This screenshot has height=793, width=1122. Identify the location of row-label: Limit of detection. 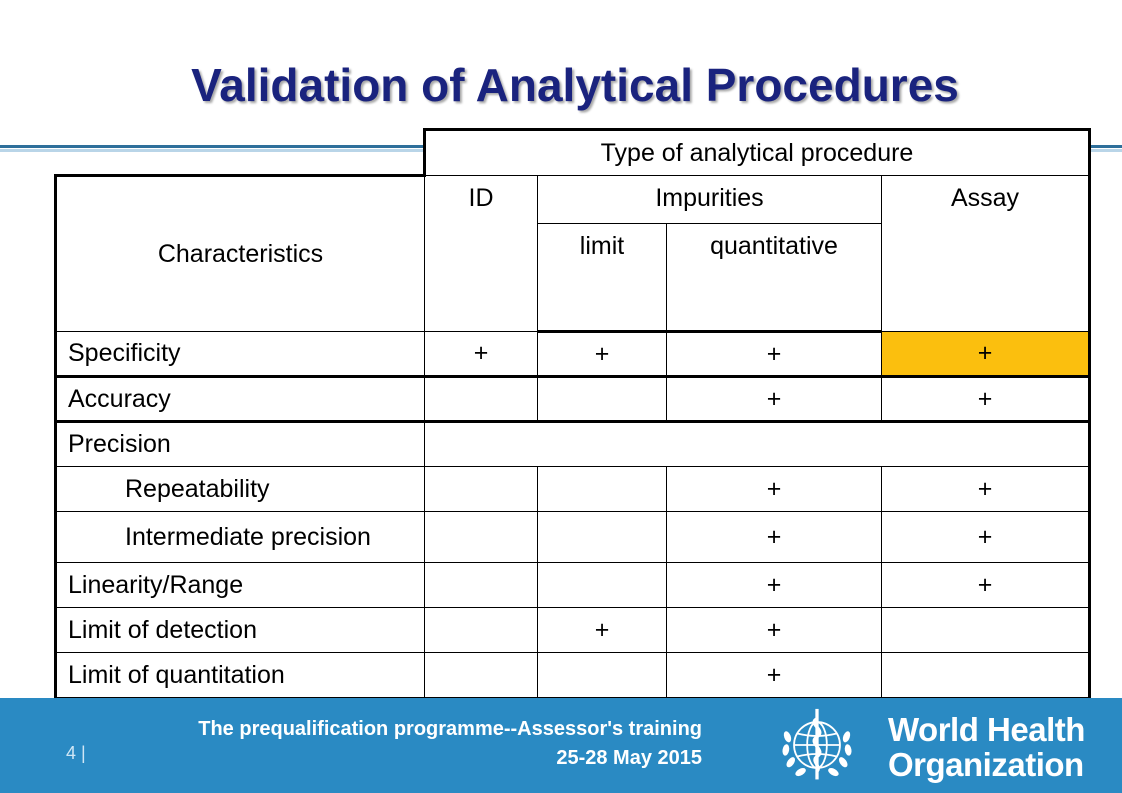
(239, 630).